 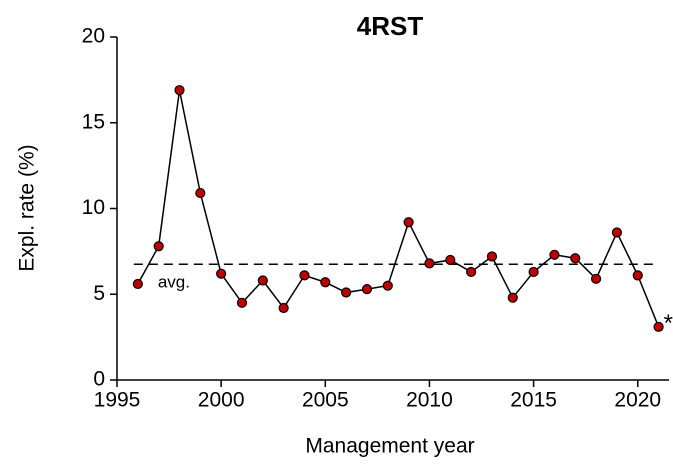 I want to click on x-tick-label: 1995, so click(x=117, y=400).